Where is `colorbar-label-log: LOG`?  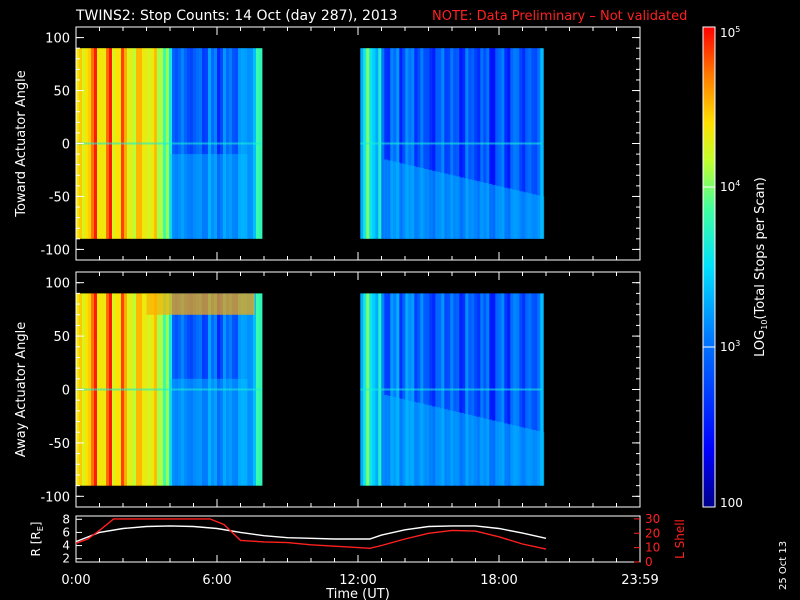 colorbar-label-log: LOG is located at coordinates (760, 343).